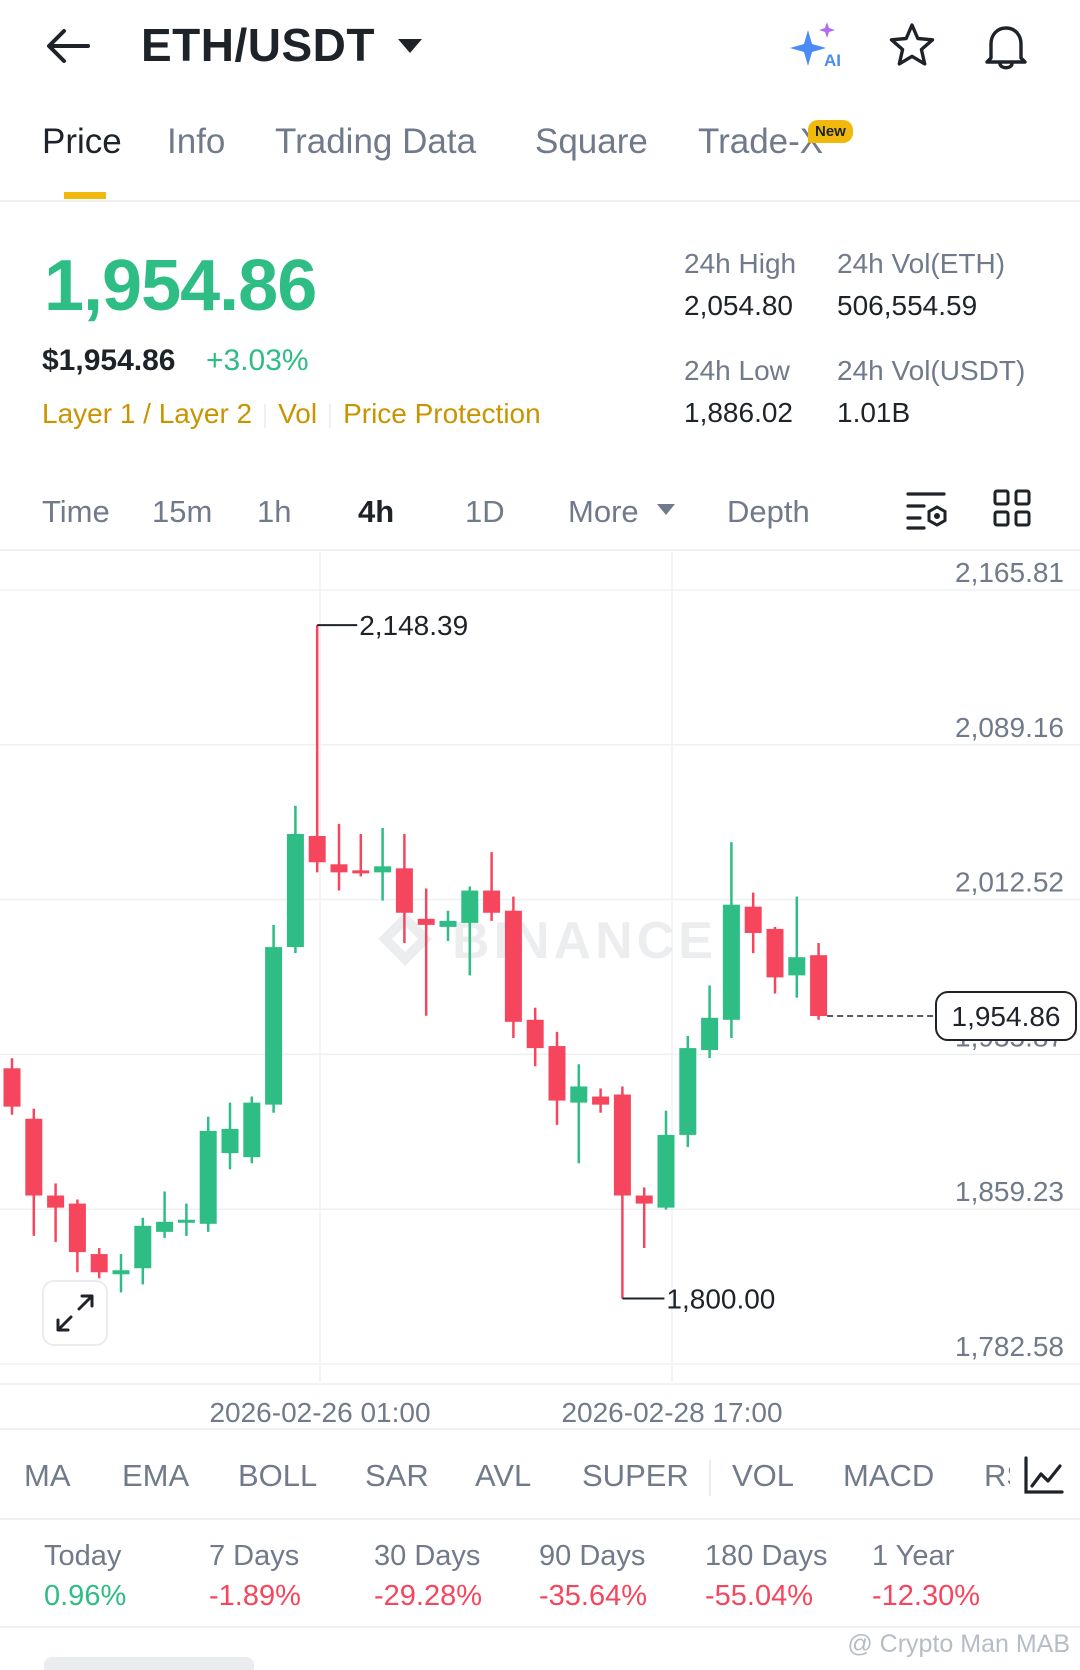  Describe the element at coordinates (257, 360) in the screenshot. I see `price-change-percent: +3.03%` at that location.